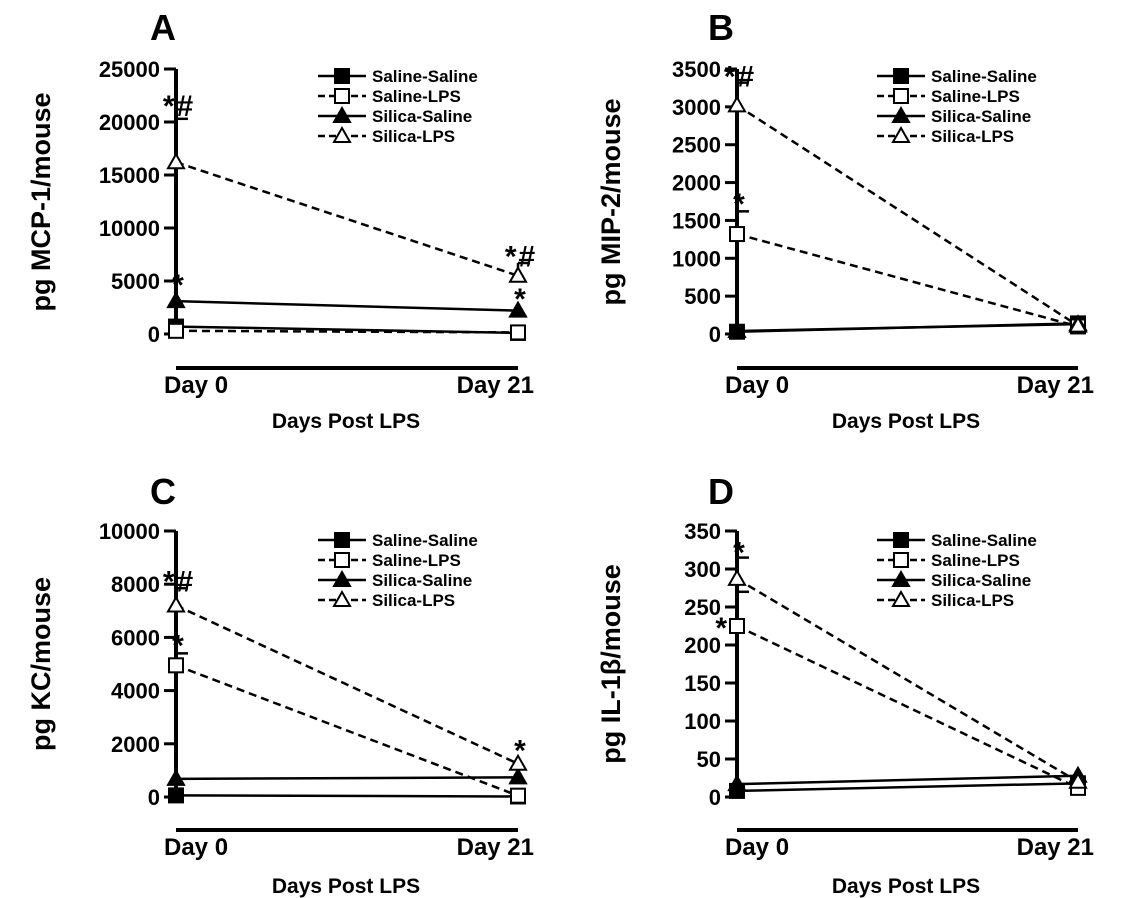 Image resolution: width=1123 pixels, height=898 pixels. Describe the element at coordinates (163, 491) in the screenshot. I see `panel-letter: C` at that location.